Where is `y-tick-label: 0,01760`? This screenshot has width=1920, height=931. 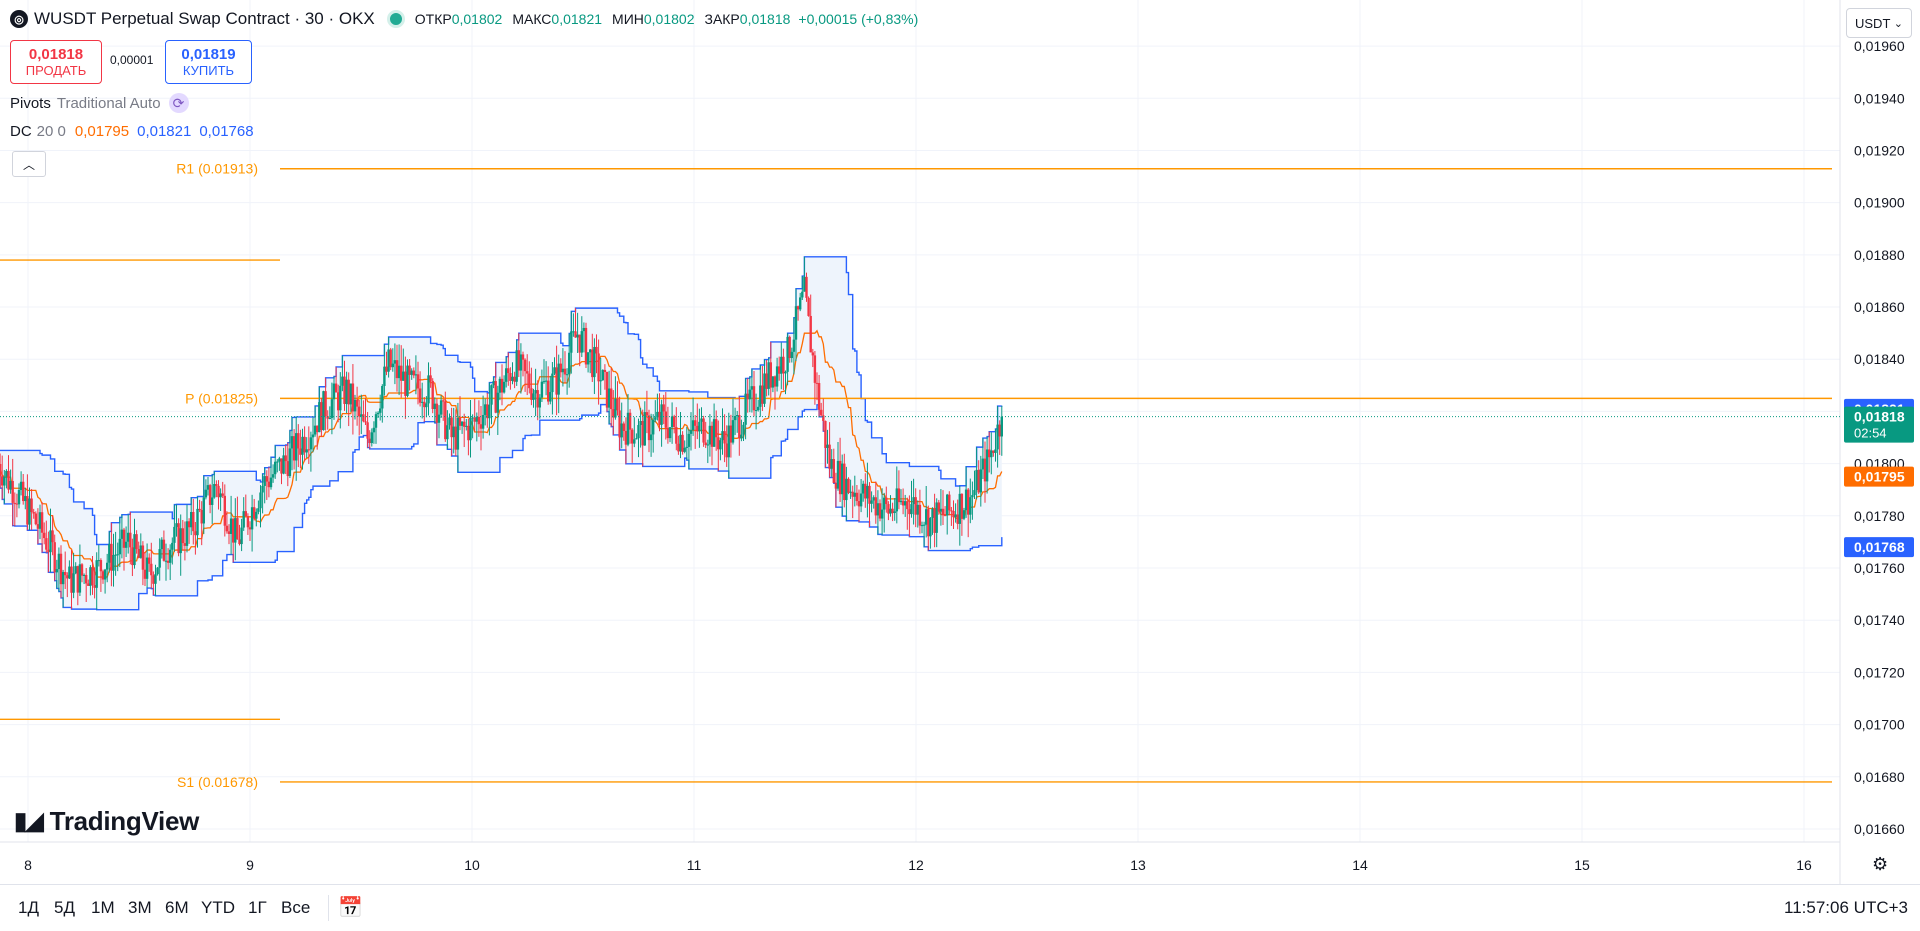
y-tick-label: 0,01760 is located at coordinates (1879, 568).